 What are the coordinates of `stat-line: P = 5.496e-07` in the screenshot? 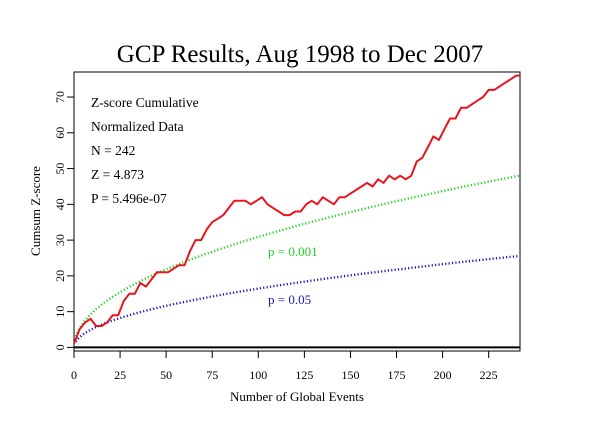 It's located at (129, 198).